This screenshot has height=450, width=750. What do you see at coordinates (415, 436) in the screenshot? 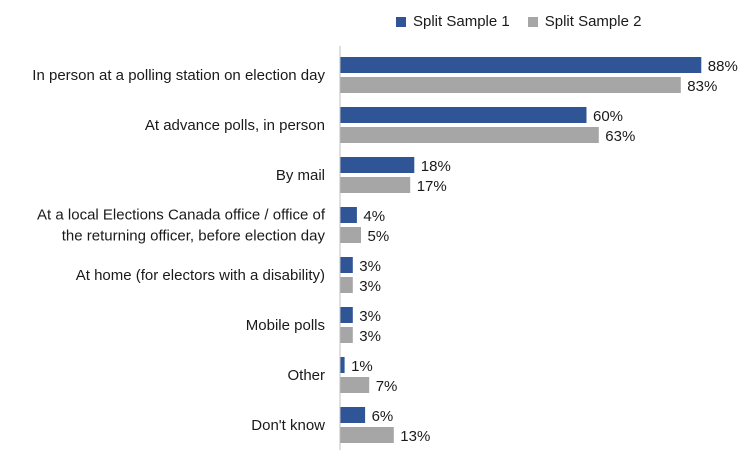
I see `data-label-series-2: 13%` at bounding box center [415, 436].